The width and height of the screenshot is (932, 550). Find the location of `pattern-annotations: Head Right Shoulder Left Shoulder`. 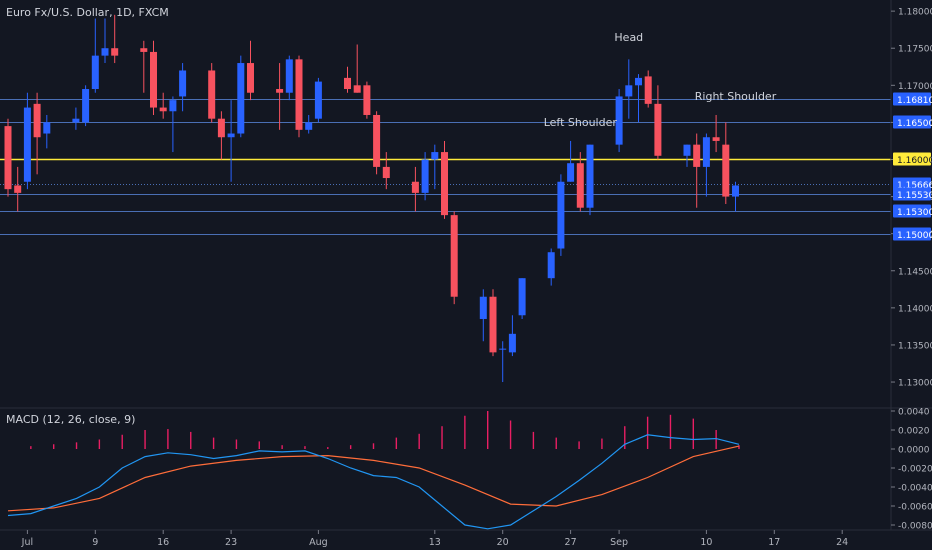

pattern-annotations: Head Right Shoulder Left Shoulder is located at coordinates (660, 80).